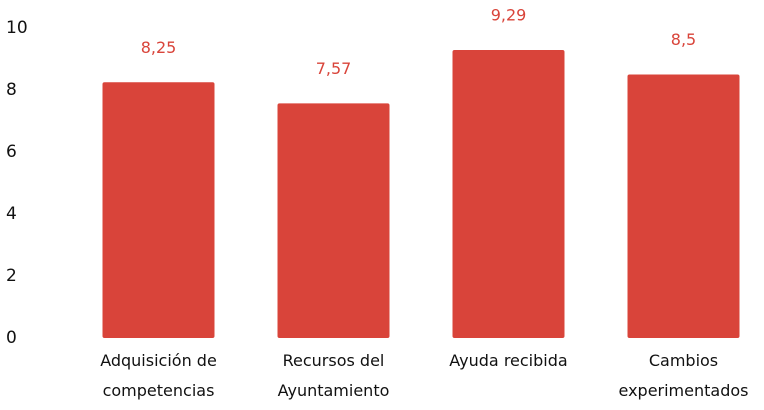 The image size is (764, 410). I want to click on value-label: 7,57, so click(334, 68).